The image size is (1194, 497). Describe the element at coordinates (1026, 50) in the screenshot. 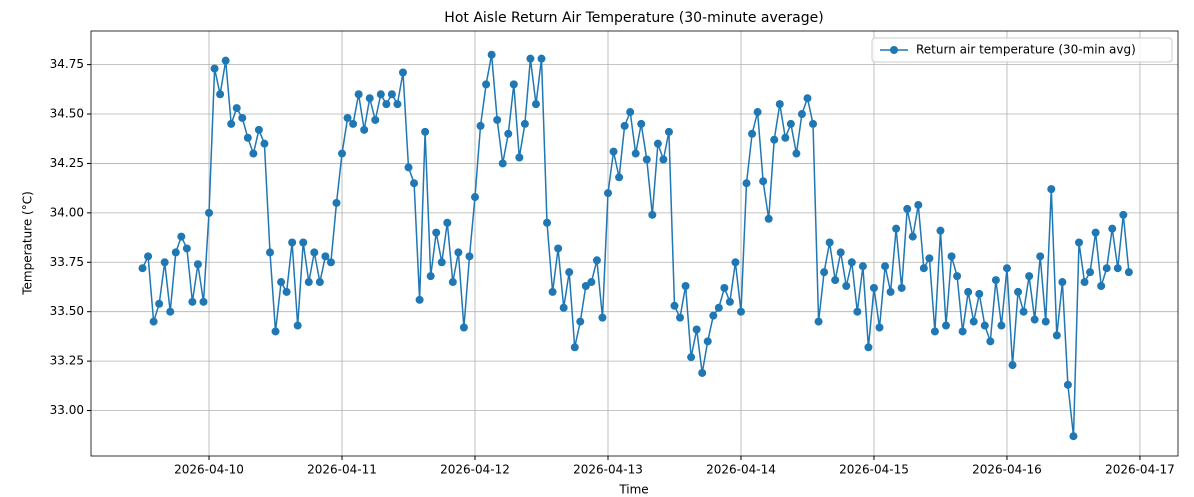

I see `legend-label: Return air temperature (30-min avg)` at that location.